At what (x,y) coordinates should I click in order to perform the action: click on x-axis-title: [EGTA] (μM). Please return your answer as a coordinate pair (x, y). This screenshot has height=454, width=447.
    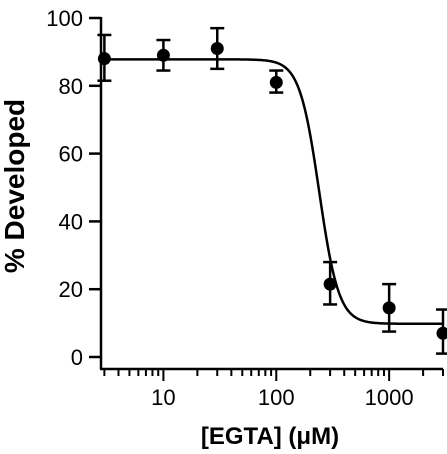
    Looking at the image, I should click on (270, 436).